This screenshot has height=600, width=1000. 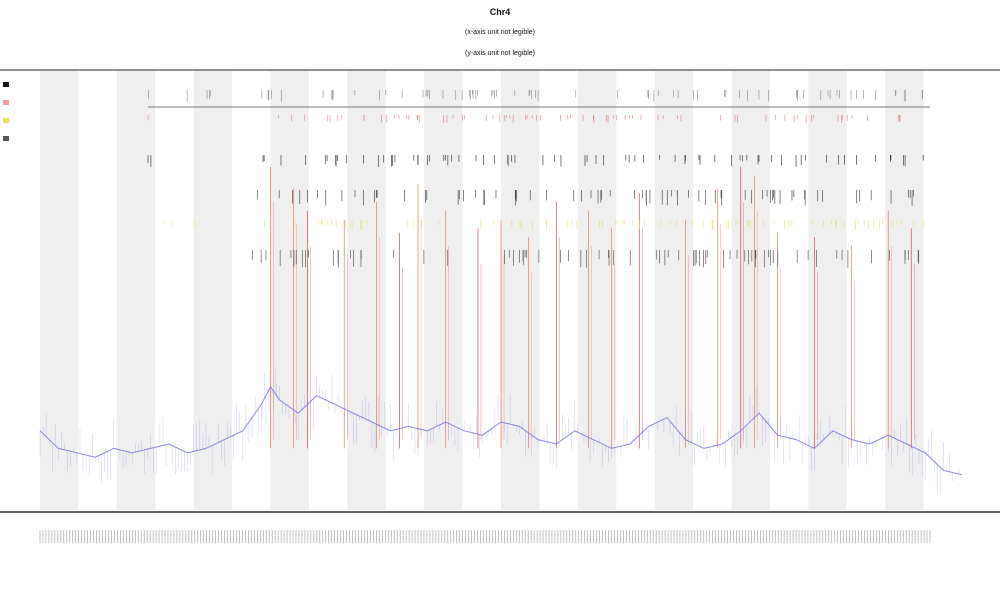 I want to click on legend, so click(x=6, y=111).